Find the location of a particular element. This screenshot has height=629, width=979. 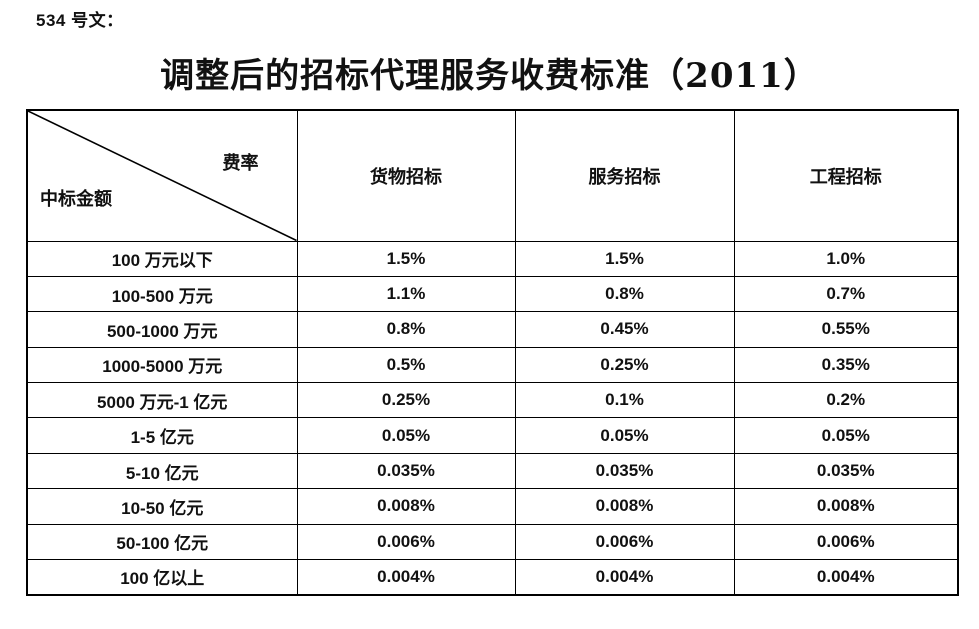

fee-cell: 0.5% is located at coordinates (406, 365).